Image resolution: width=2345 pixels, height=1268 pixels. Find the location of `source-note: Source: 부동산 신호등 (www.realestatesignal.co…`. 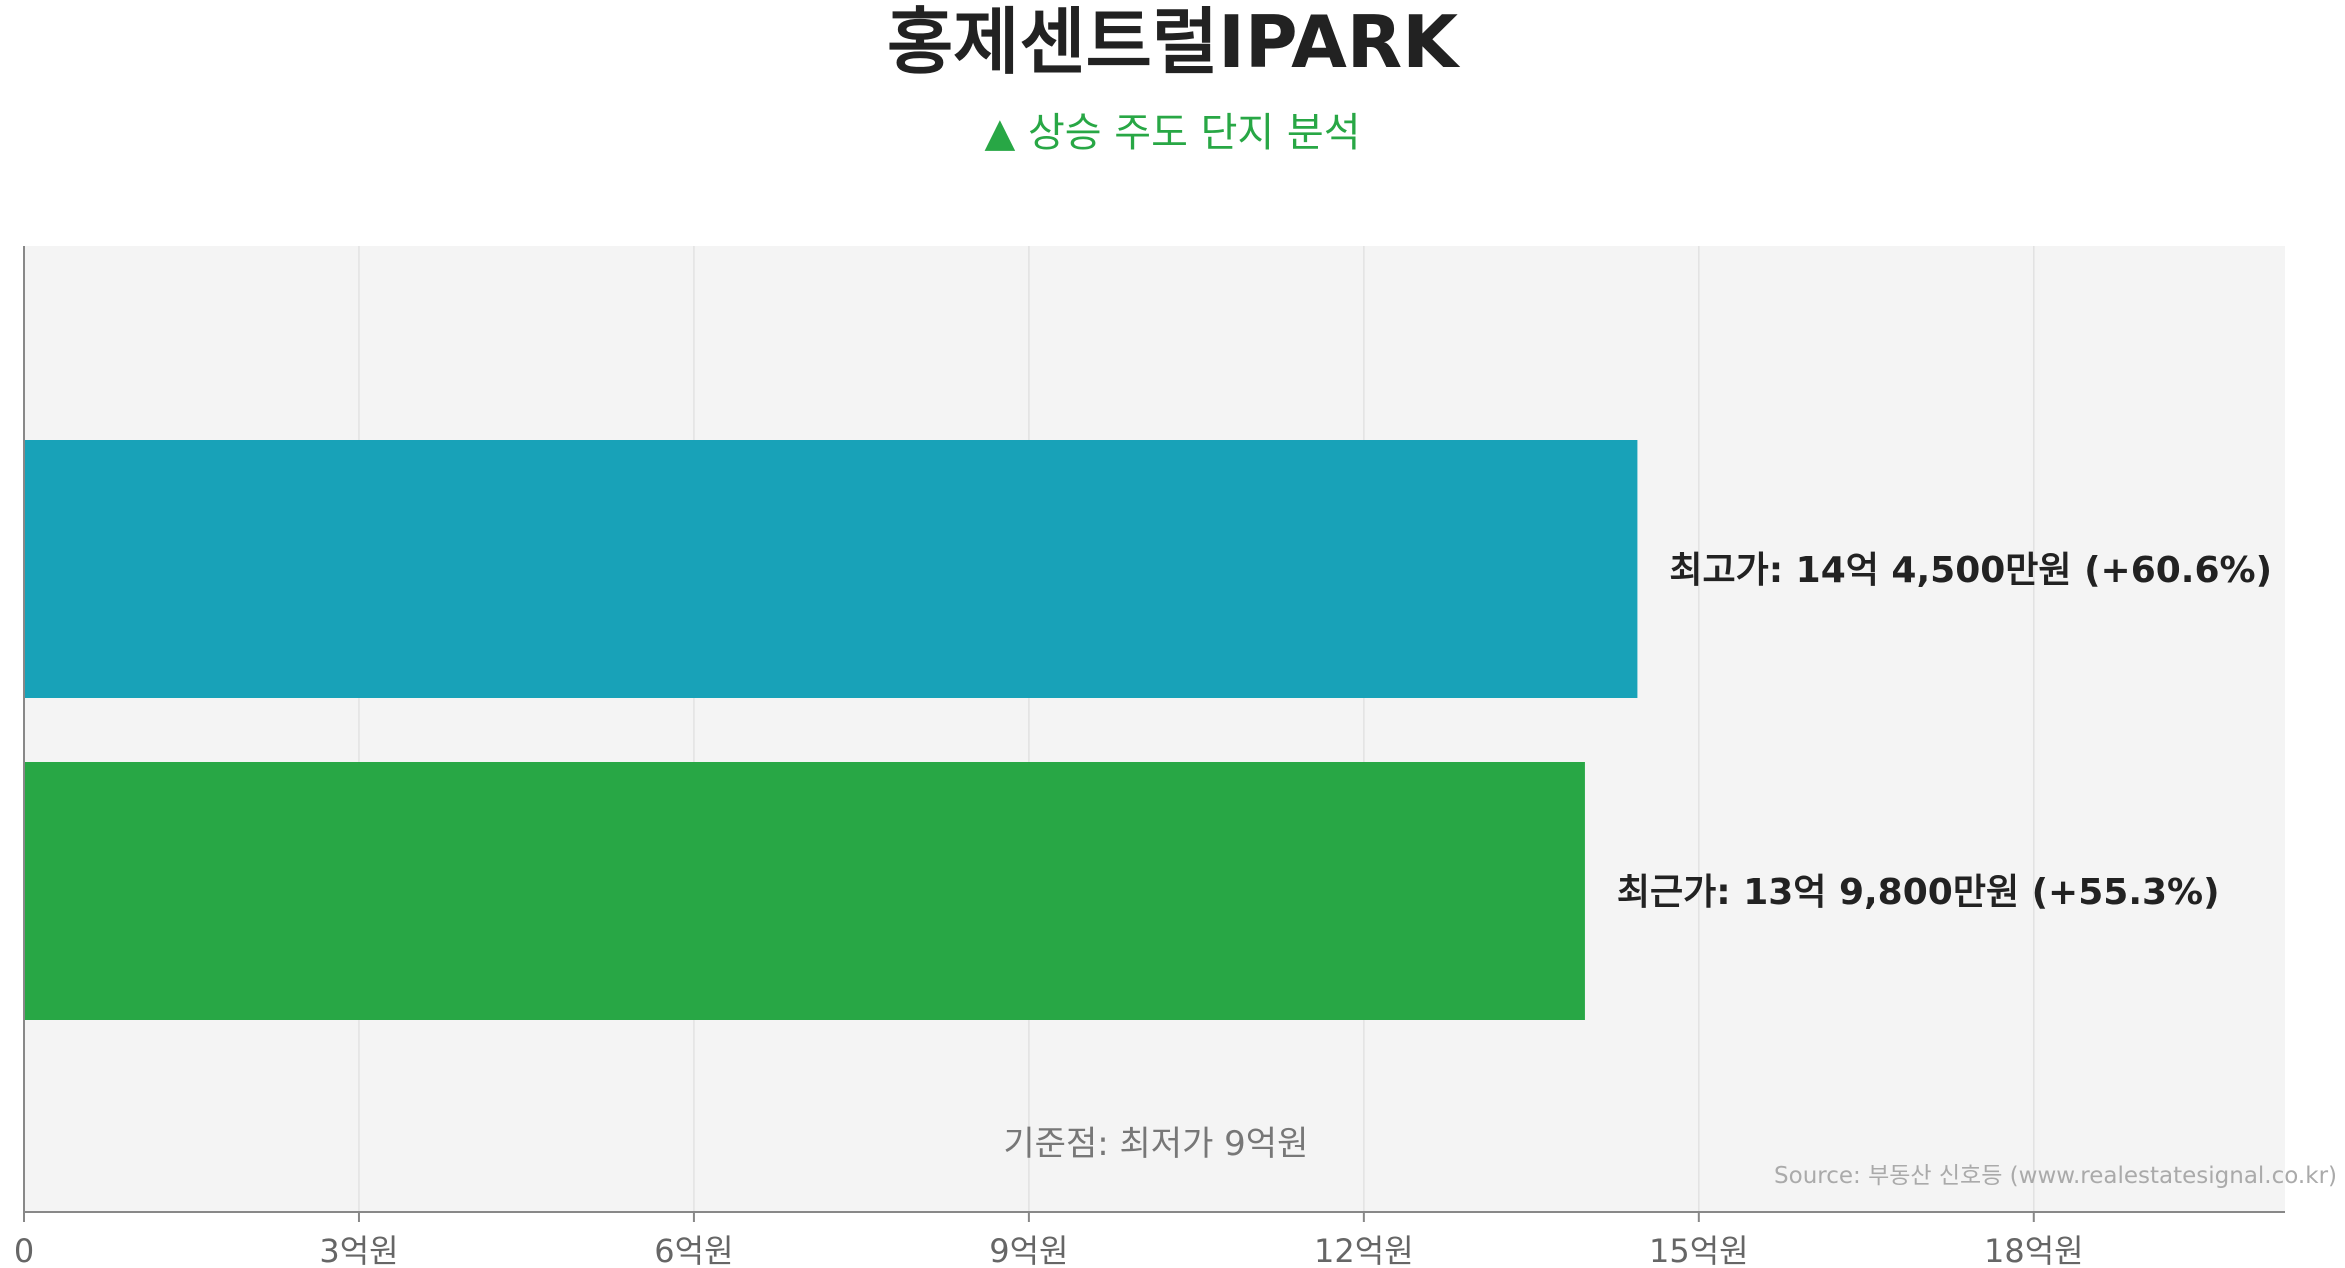

source-note: Source: 부동산 신호등 (www.realestatesignal.co… is located at coordinates (2055, 1176).